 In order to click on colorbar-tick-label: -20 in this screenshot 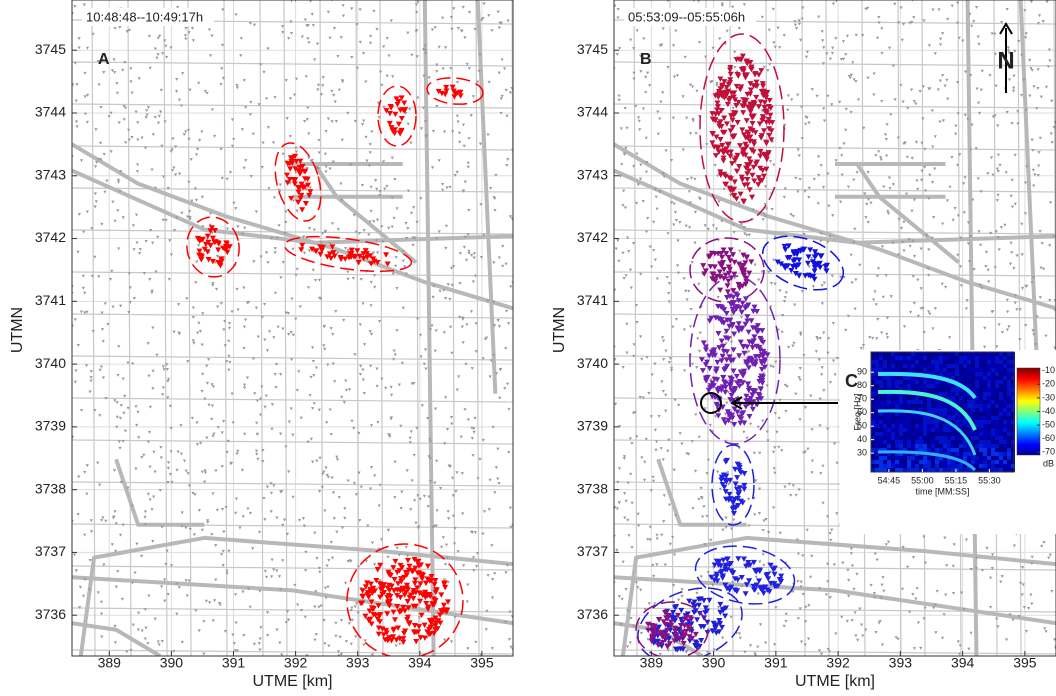, I will do `click(1048, 384)`.